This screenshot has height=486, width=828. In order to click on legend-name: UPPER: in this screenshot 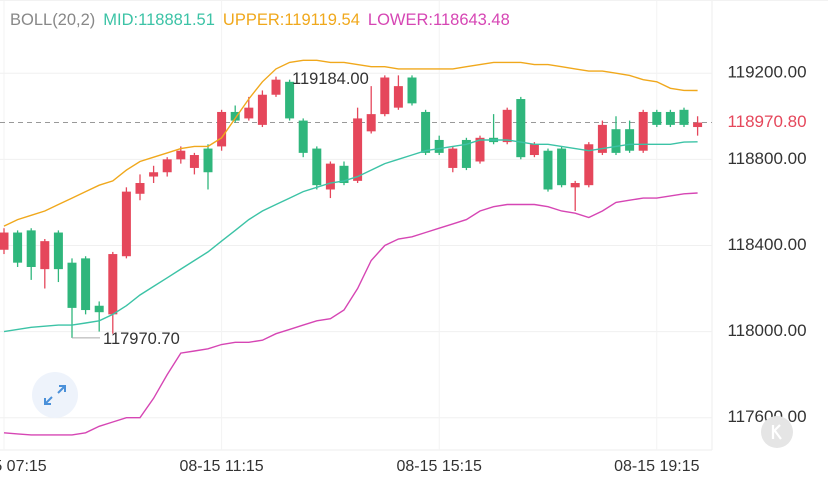, I will do `click(253, 20)`.